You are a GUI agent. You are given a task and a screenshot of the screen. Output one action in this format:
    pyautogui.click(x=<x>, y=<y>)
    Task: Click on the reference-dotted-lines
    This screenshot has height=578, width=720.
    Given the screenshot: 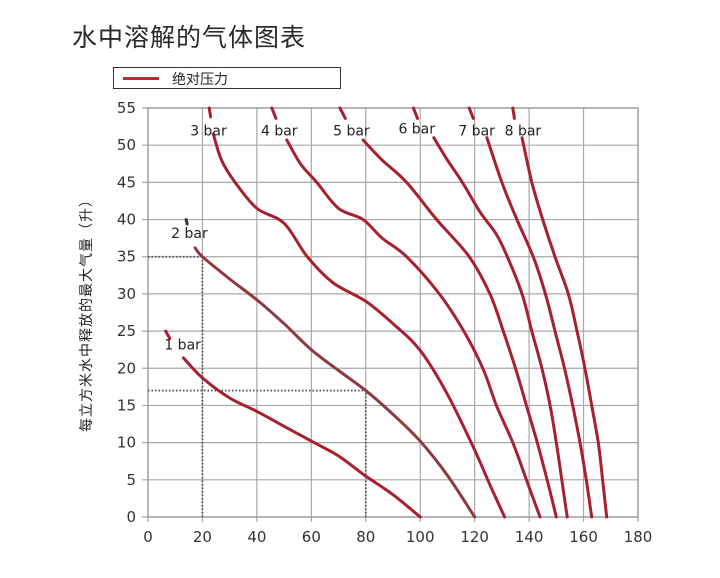 What is the action you would take?
    pyautogui.click(x=257, y=386)
    